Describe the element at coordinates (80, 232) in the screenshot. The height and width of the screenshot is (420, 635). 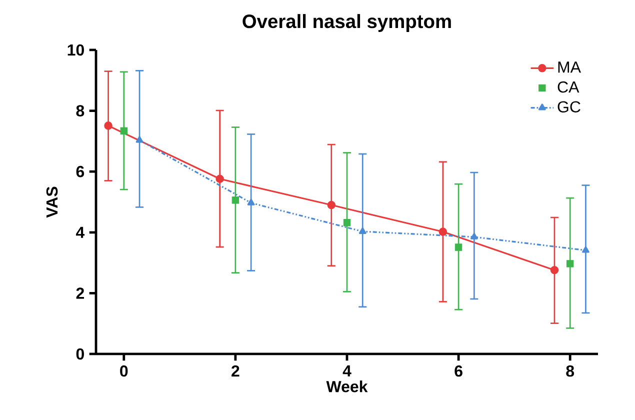
I see `y-tick-label: 4` at that location.